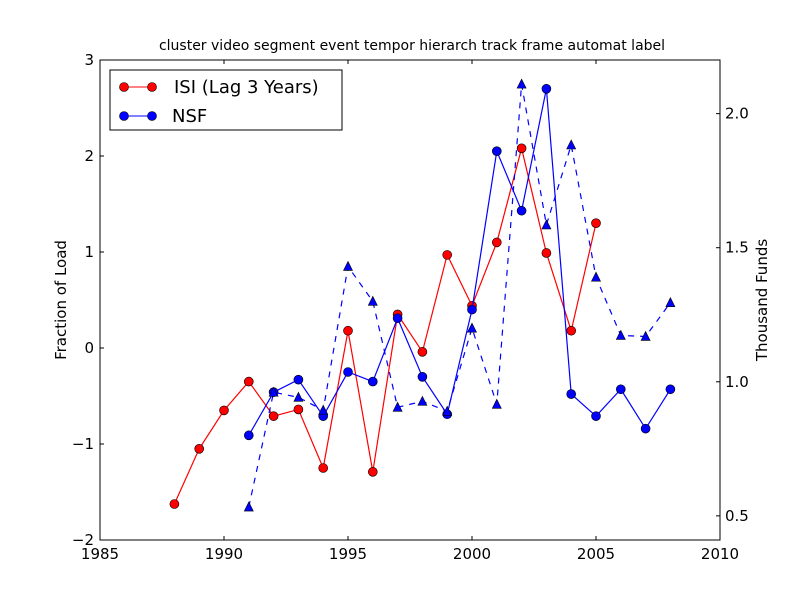 The height and width of the screenshot is (604, 800). Describe the element at coordinates (737, 516) in the screenshot. I see `y-right-tick-label: 0.5` at that location.